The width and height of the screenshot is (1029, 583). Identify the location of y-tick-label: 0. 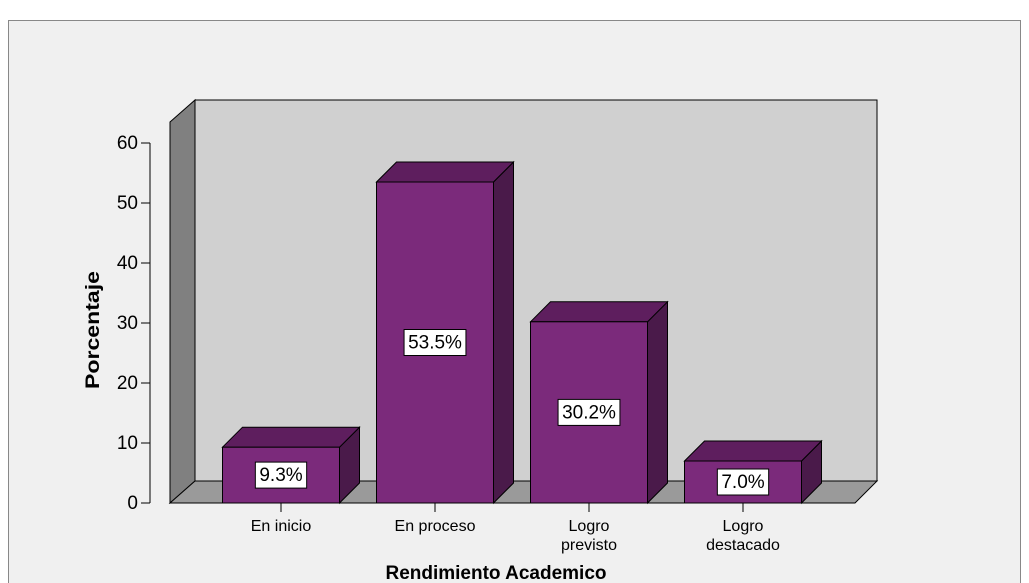
(132, 503).